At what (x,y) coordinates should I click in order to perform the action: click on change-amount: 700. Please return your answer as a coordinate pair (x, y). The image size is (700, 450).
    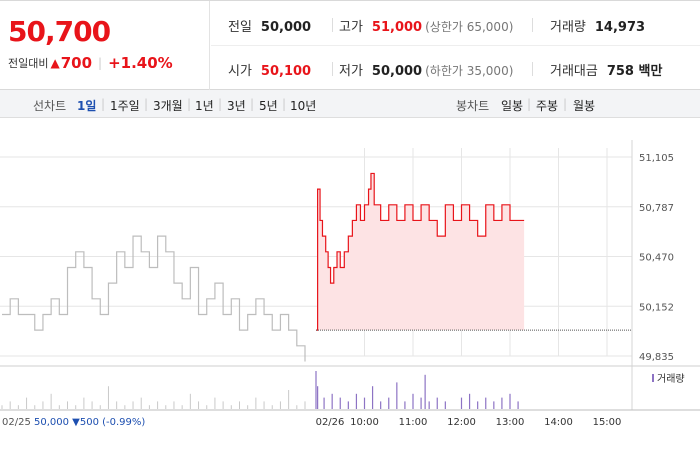
    Looking at the image, I should click on (76, 63).